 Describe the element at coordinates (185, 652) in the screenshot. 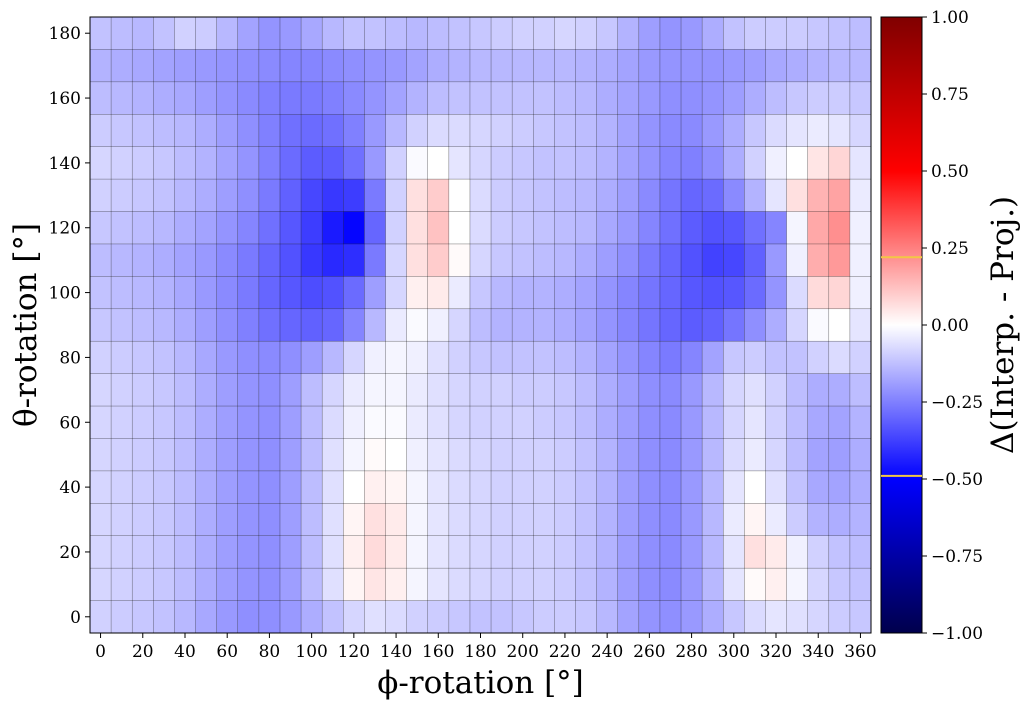

I see `x-tick-label: 40` at that location.